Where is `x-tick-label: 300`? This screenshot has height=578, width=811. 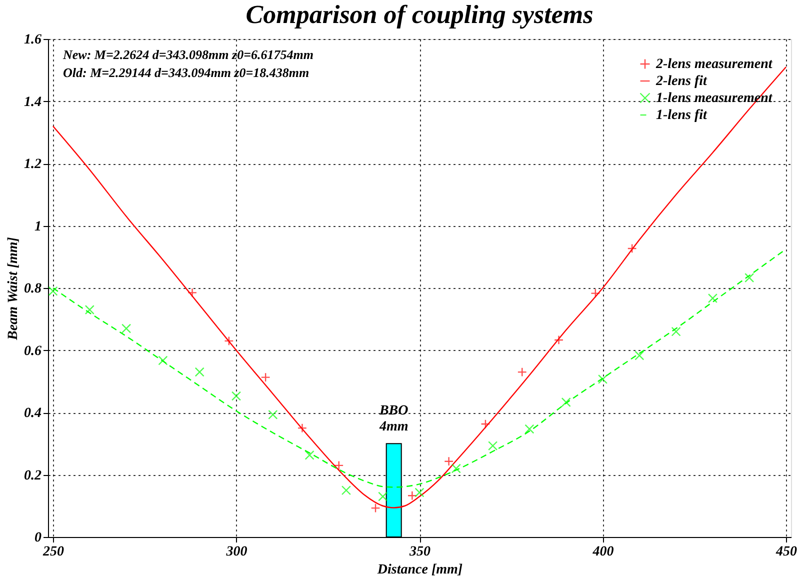 x-tick-label: 300 is located at coordinates (236, 552).